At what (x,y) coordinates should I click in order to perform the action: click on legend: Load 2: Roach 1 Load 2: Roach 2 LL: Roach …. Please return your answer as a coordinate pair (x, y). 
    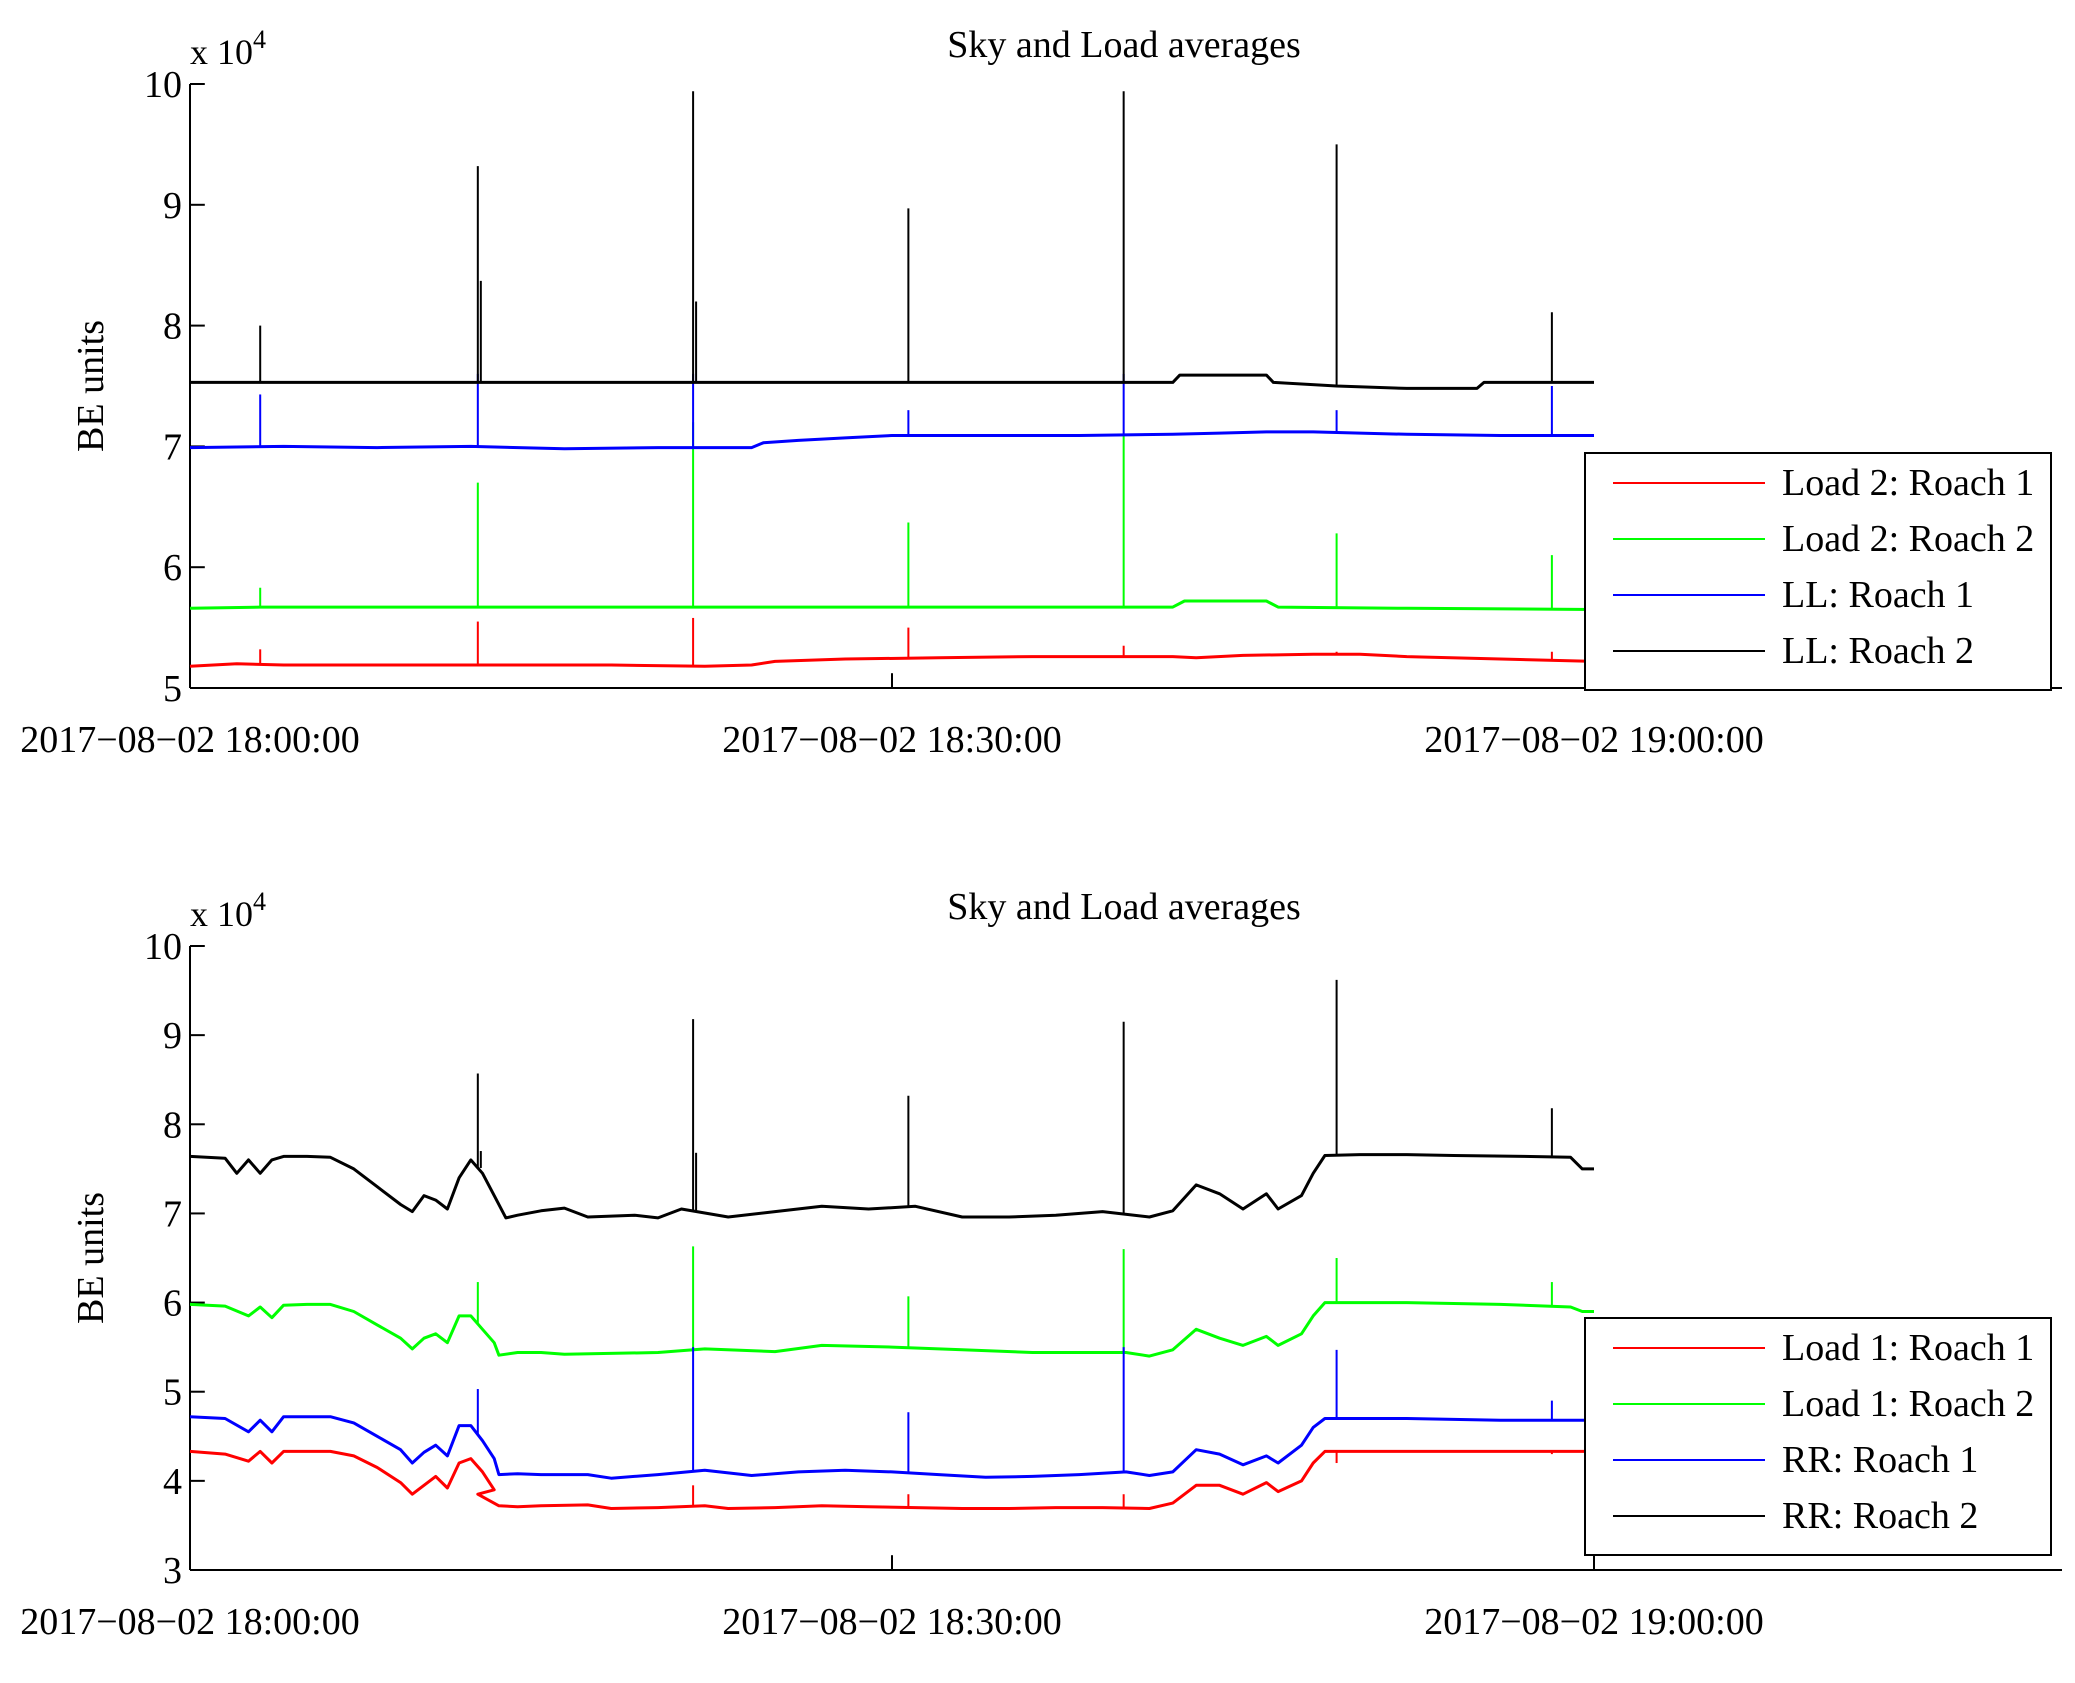
    Looking at the image, I should click on (1818, 571).